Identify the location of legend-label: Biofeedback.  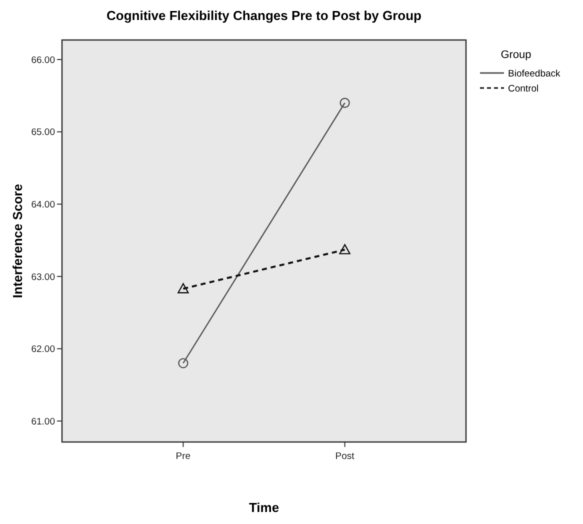
(534, 74).